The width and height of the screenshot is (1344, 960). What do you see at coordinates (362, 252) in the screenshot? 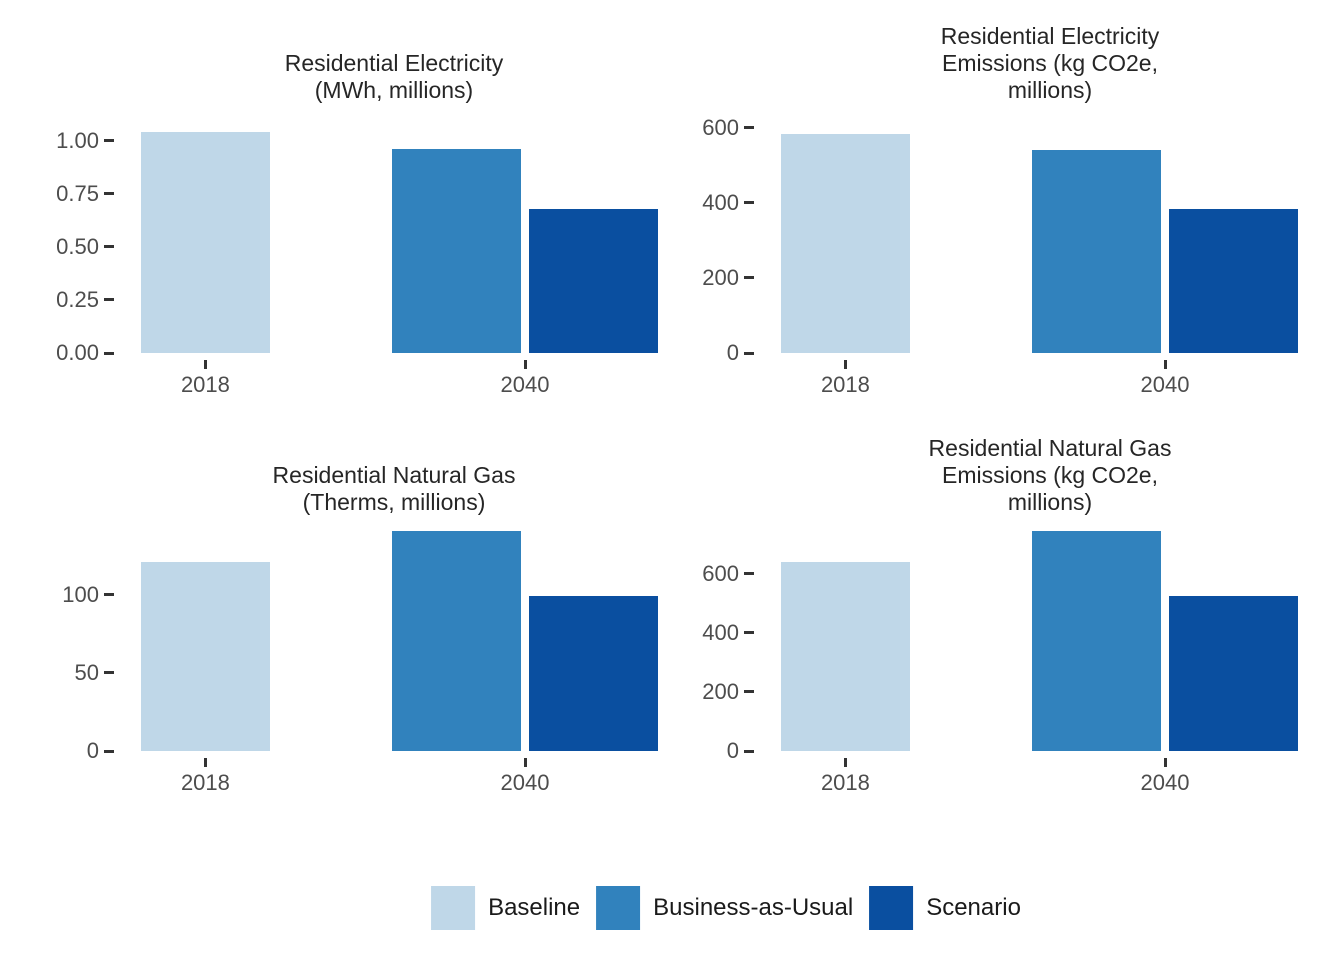
I see `plot-area: 0.00 0.25 0.50 0.75 1.00 2018 2040` at bounding box center [362, 252].